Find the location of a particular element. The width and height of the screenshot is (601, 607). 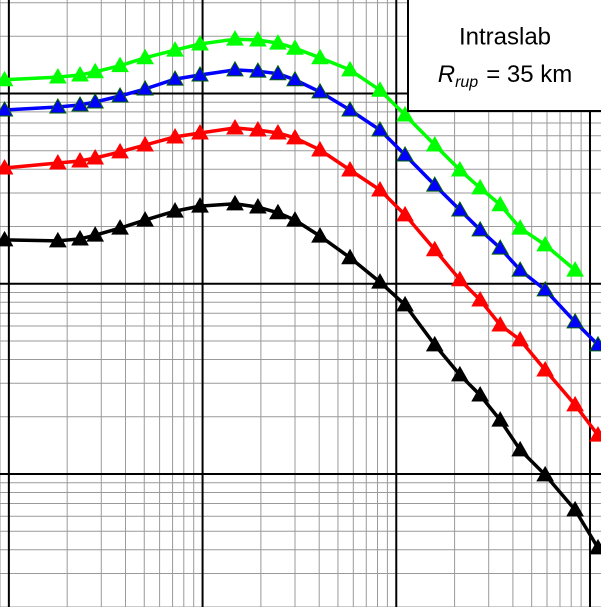

annotation-title: Intraslab is located at coordinates (505, 36).